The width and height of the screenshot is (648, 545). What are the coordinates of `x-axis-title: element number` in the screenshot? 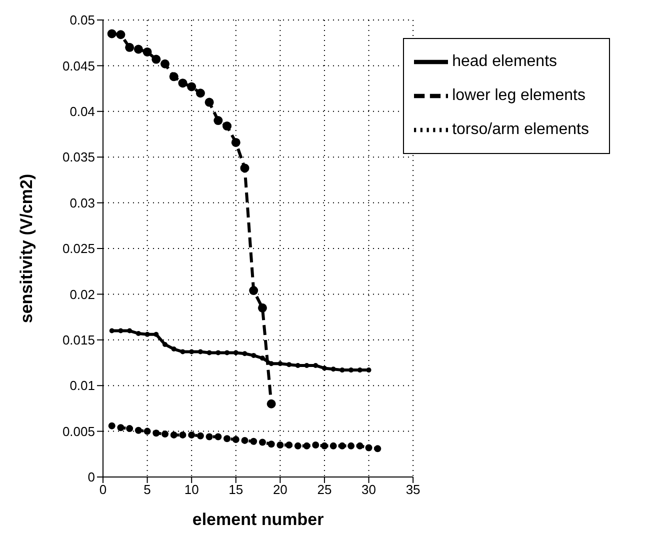 It's located at (258, 519).